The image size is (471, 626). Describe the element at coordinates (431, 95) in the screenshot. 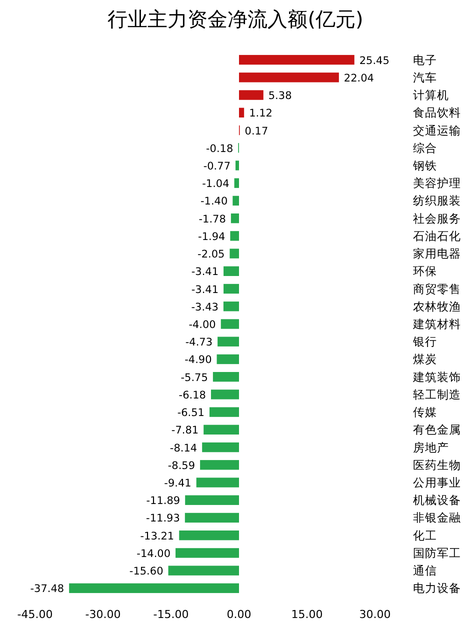

I see `y-tick-label: 计算机` at that location.